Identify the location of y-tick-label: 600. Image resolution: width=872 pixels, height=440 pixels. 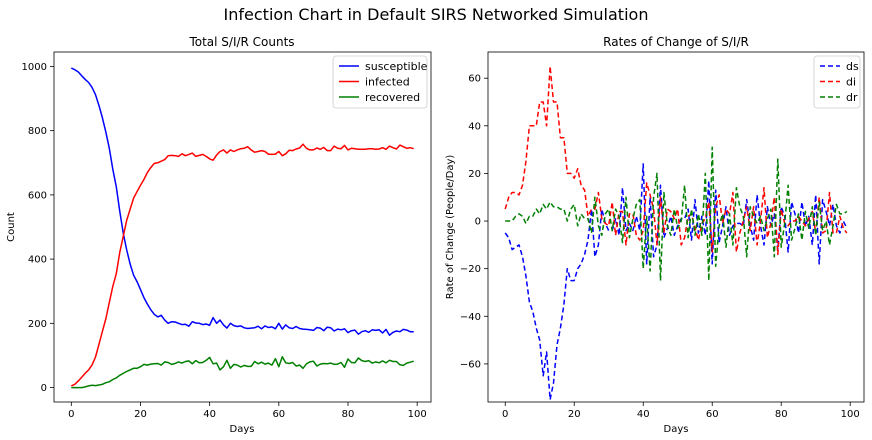
(37, 195).